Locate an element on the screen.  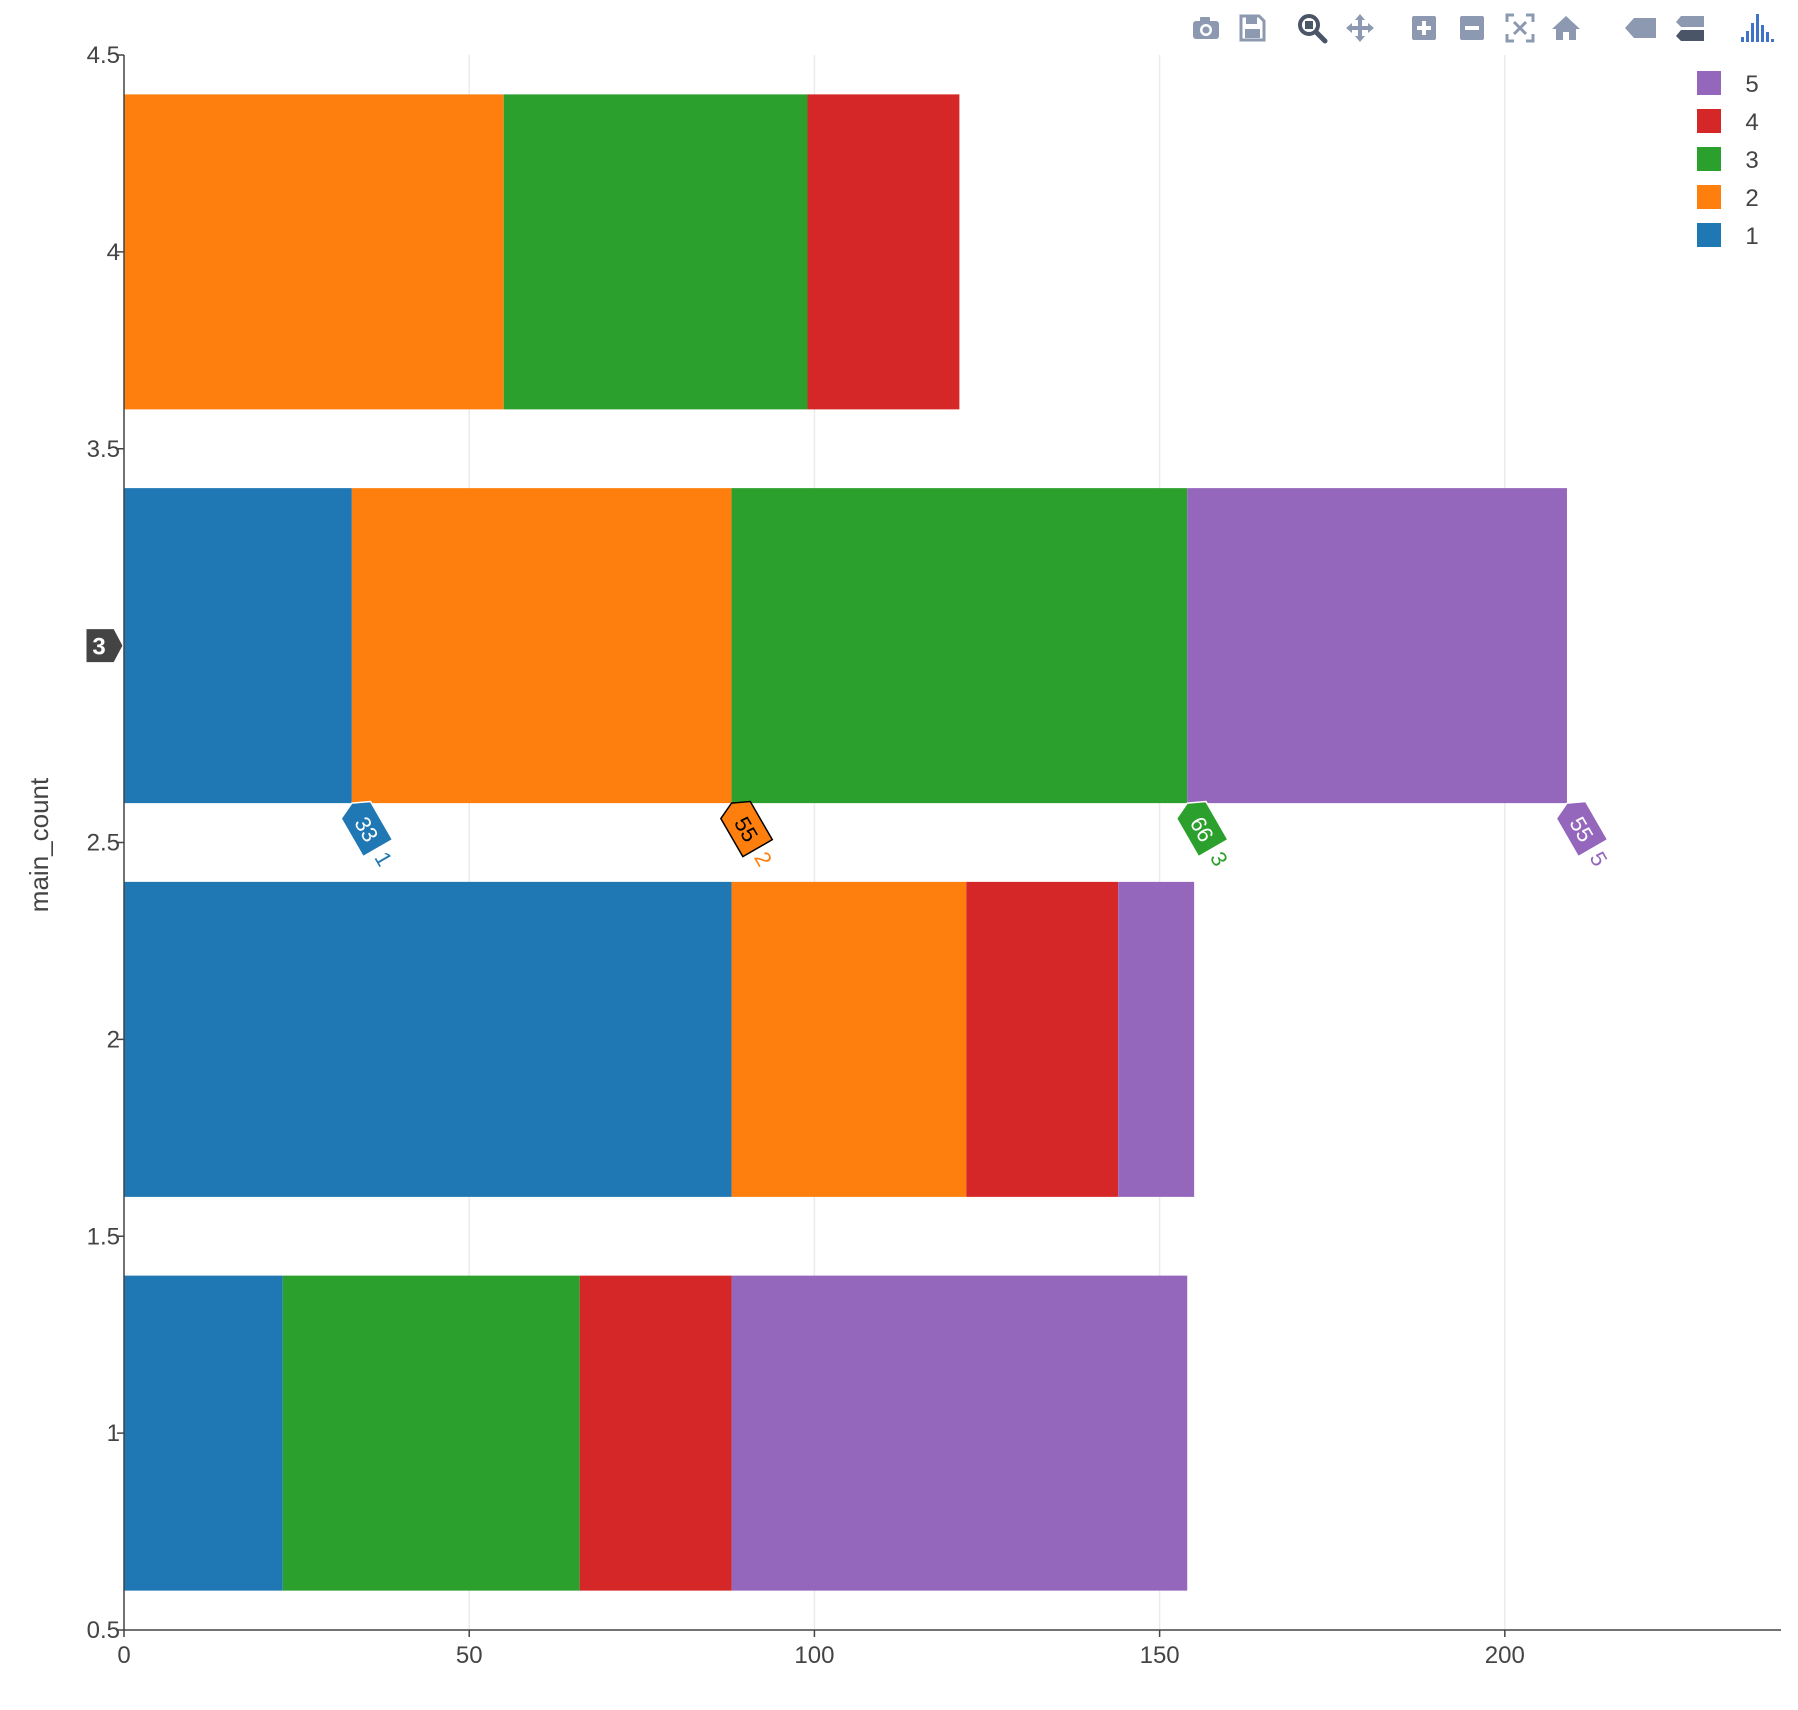
legend-item-5: 5 is located at coordinates (1728, 84).